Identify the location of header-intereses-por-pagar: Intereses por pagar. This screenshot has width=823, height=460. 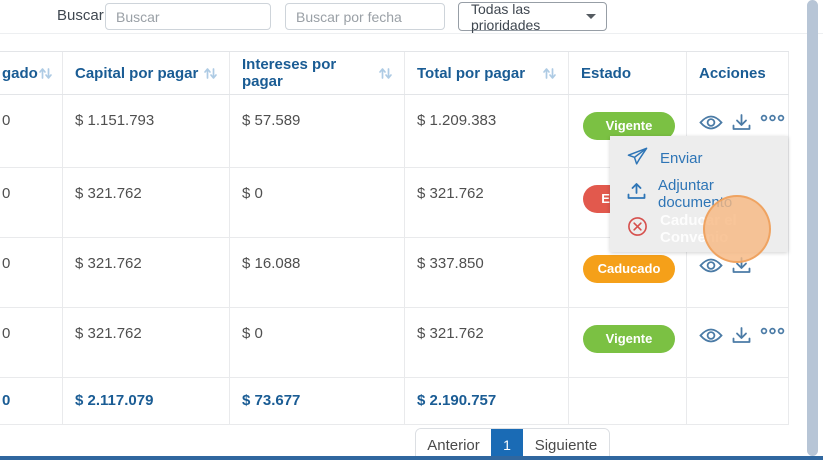
(317, 73).